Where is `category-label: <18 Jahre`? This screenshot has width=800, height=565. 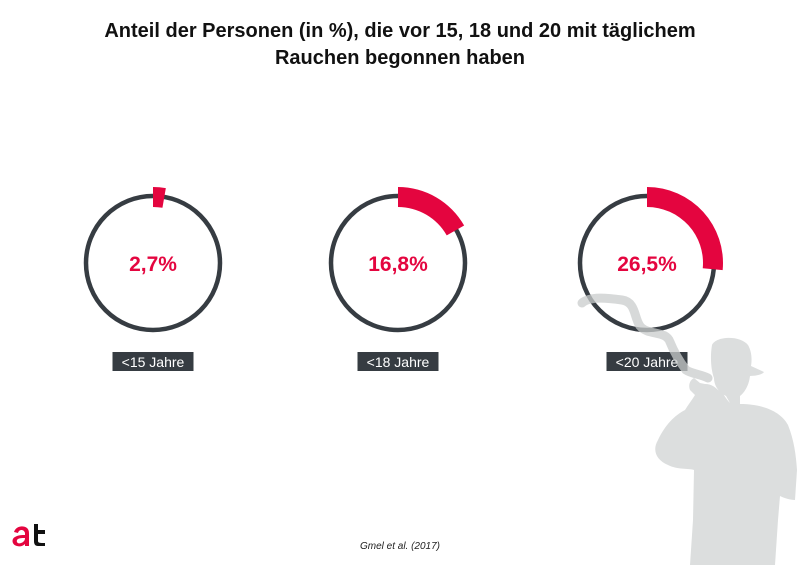 category-label: <18 Jahre is located at coordinates (398, 362).